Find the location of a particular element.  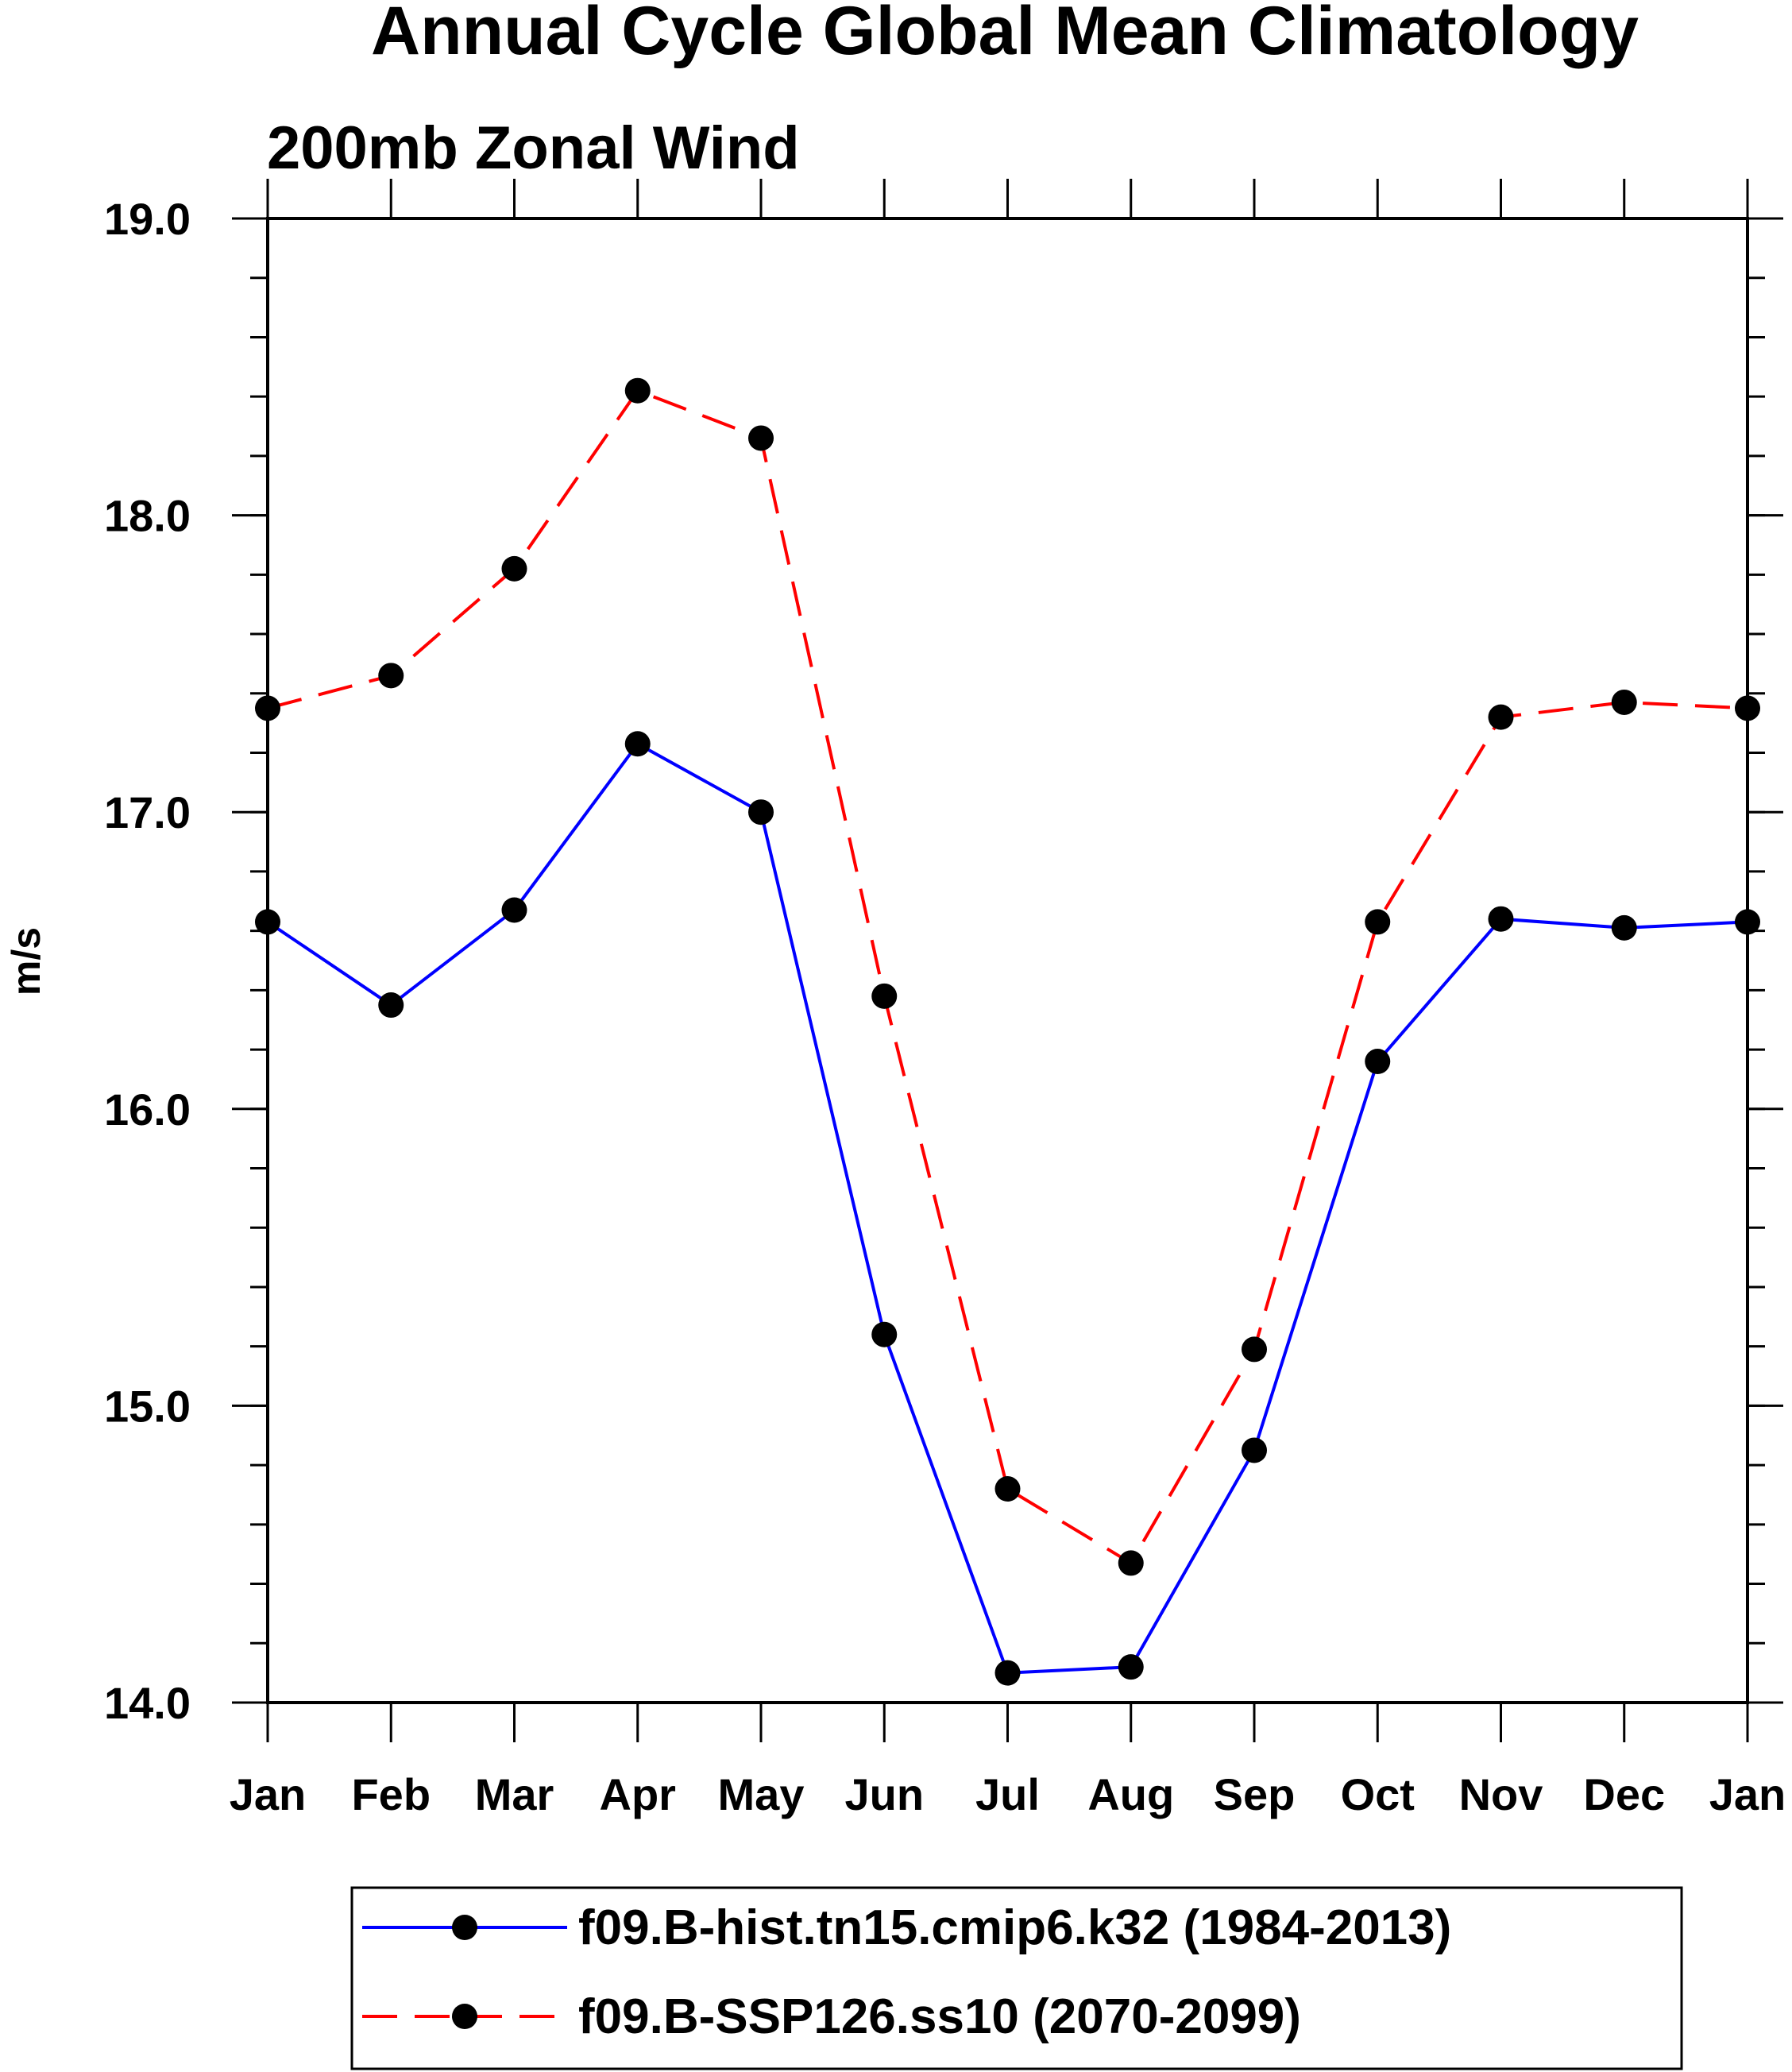

x-tick-label: Oct is located at coordinates (1378, 1794).